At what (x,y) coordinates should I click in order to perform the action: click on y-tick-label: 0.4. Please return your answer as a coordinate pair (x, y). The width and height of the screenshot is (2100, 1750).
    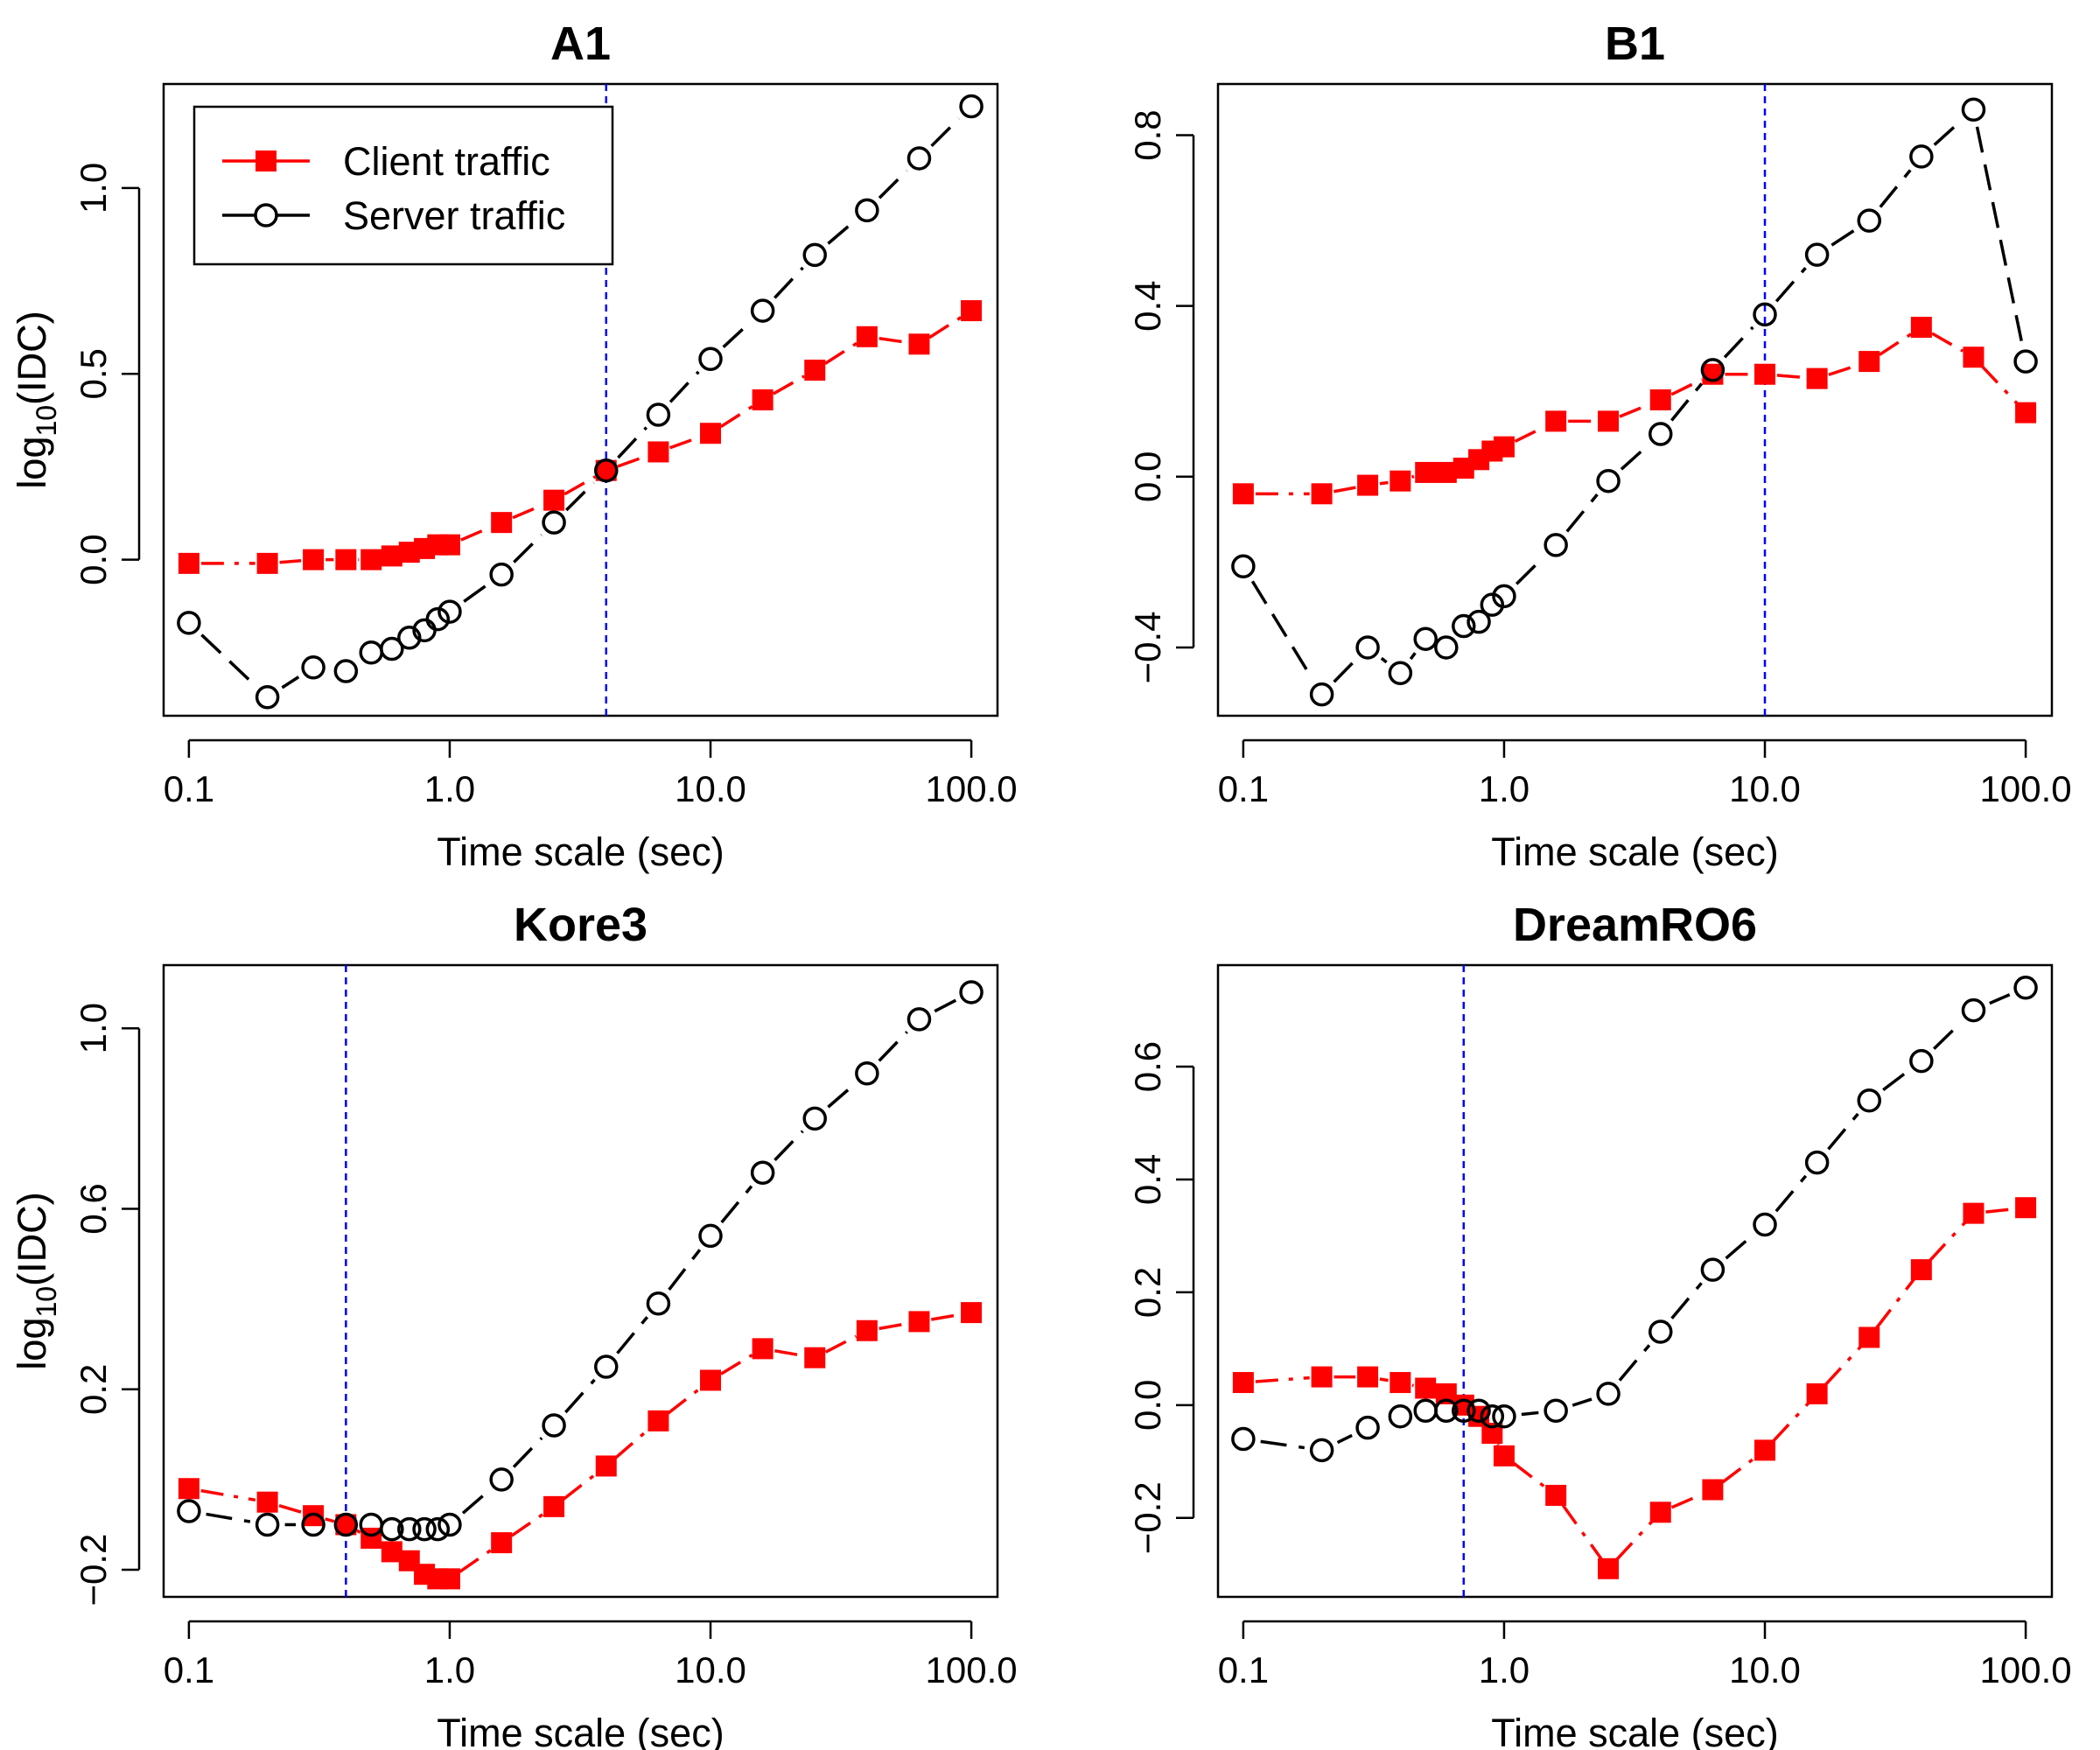
    Looking at the image, I should click on (1147, 305).